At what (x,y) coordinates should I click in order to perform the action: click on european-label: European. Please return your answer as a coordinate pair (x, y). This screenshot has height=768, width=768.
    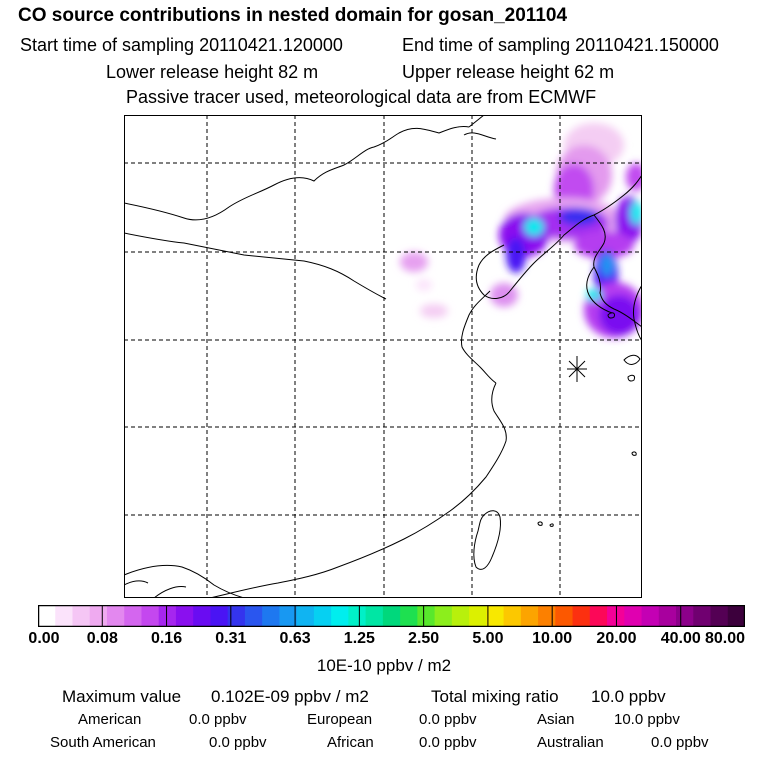
    Looking at the image, I should click on (340, 719).